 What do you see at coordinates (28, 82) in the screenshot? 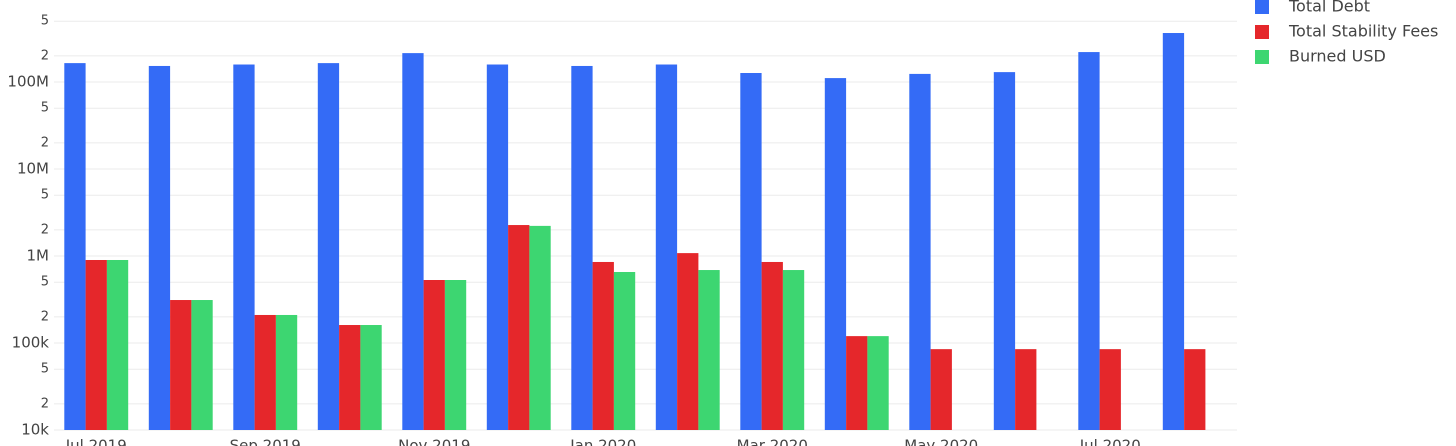
I see `y-tick-label: 100M` at bounding box center [28, 82].